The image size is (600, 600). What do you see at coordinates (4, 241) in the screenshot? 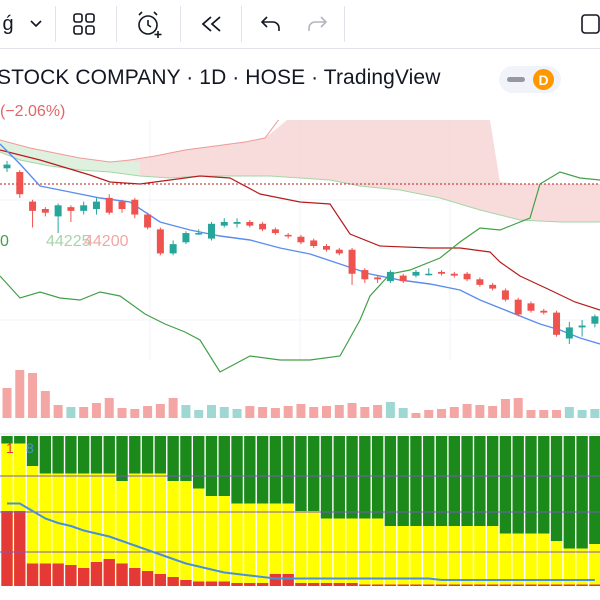
I see `ichimoku-label-1: 0` at bounding box center [4, 241].